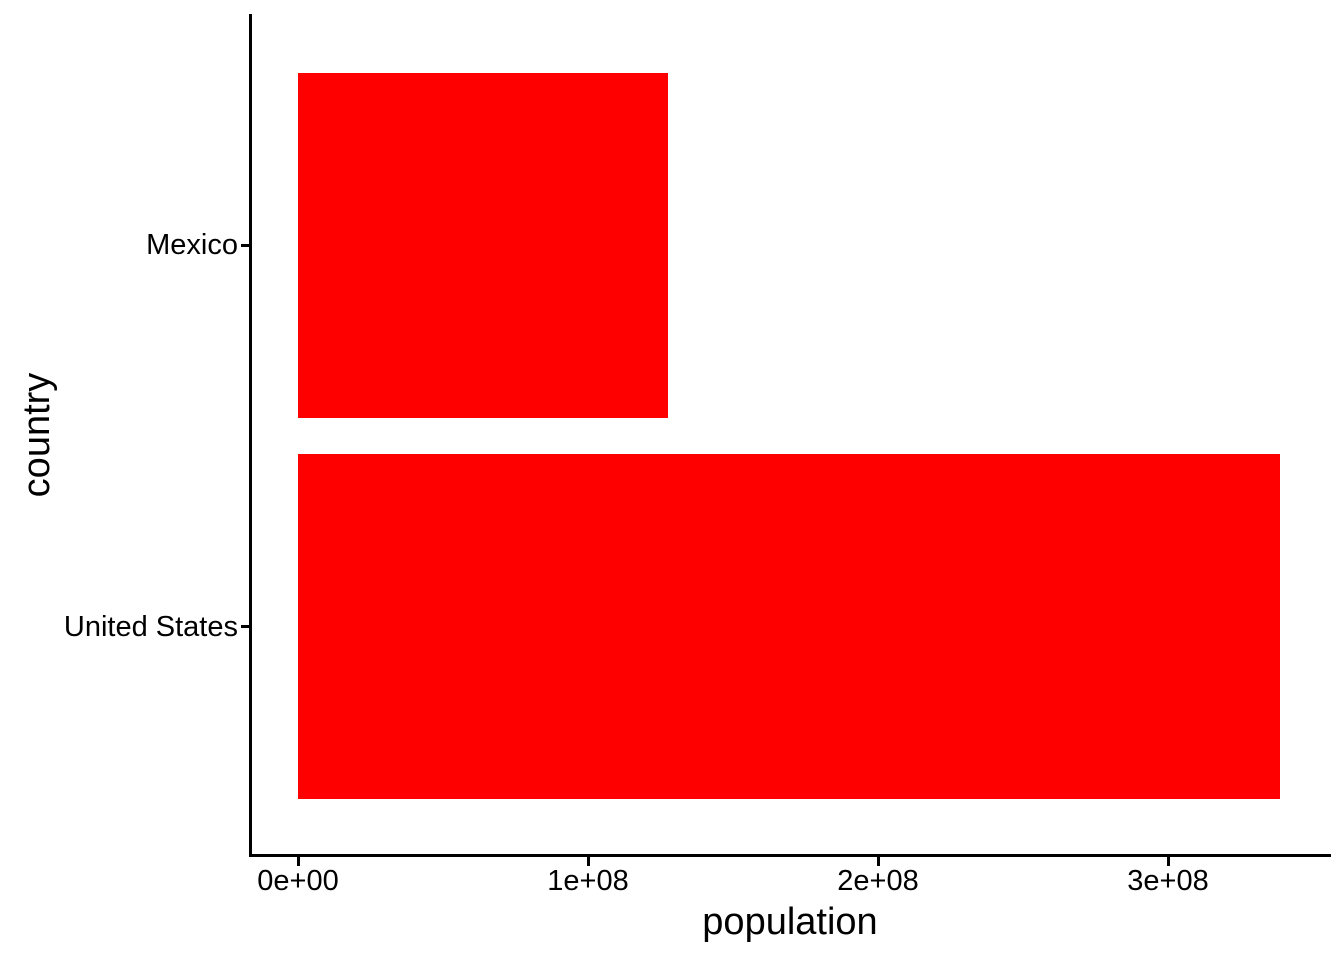  What do you see at coordinates (192, 245) in the screenshot?
I see `y-tick-label-mexico: Mexico` at bounding box center [192, 245].